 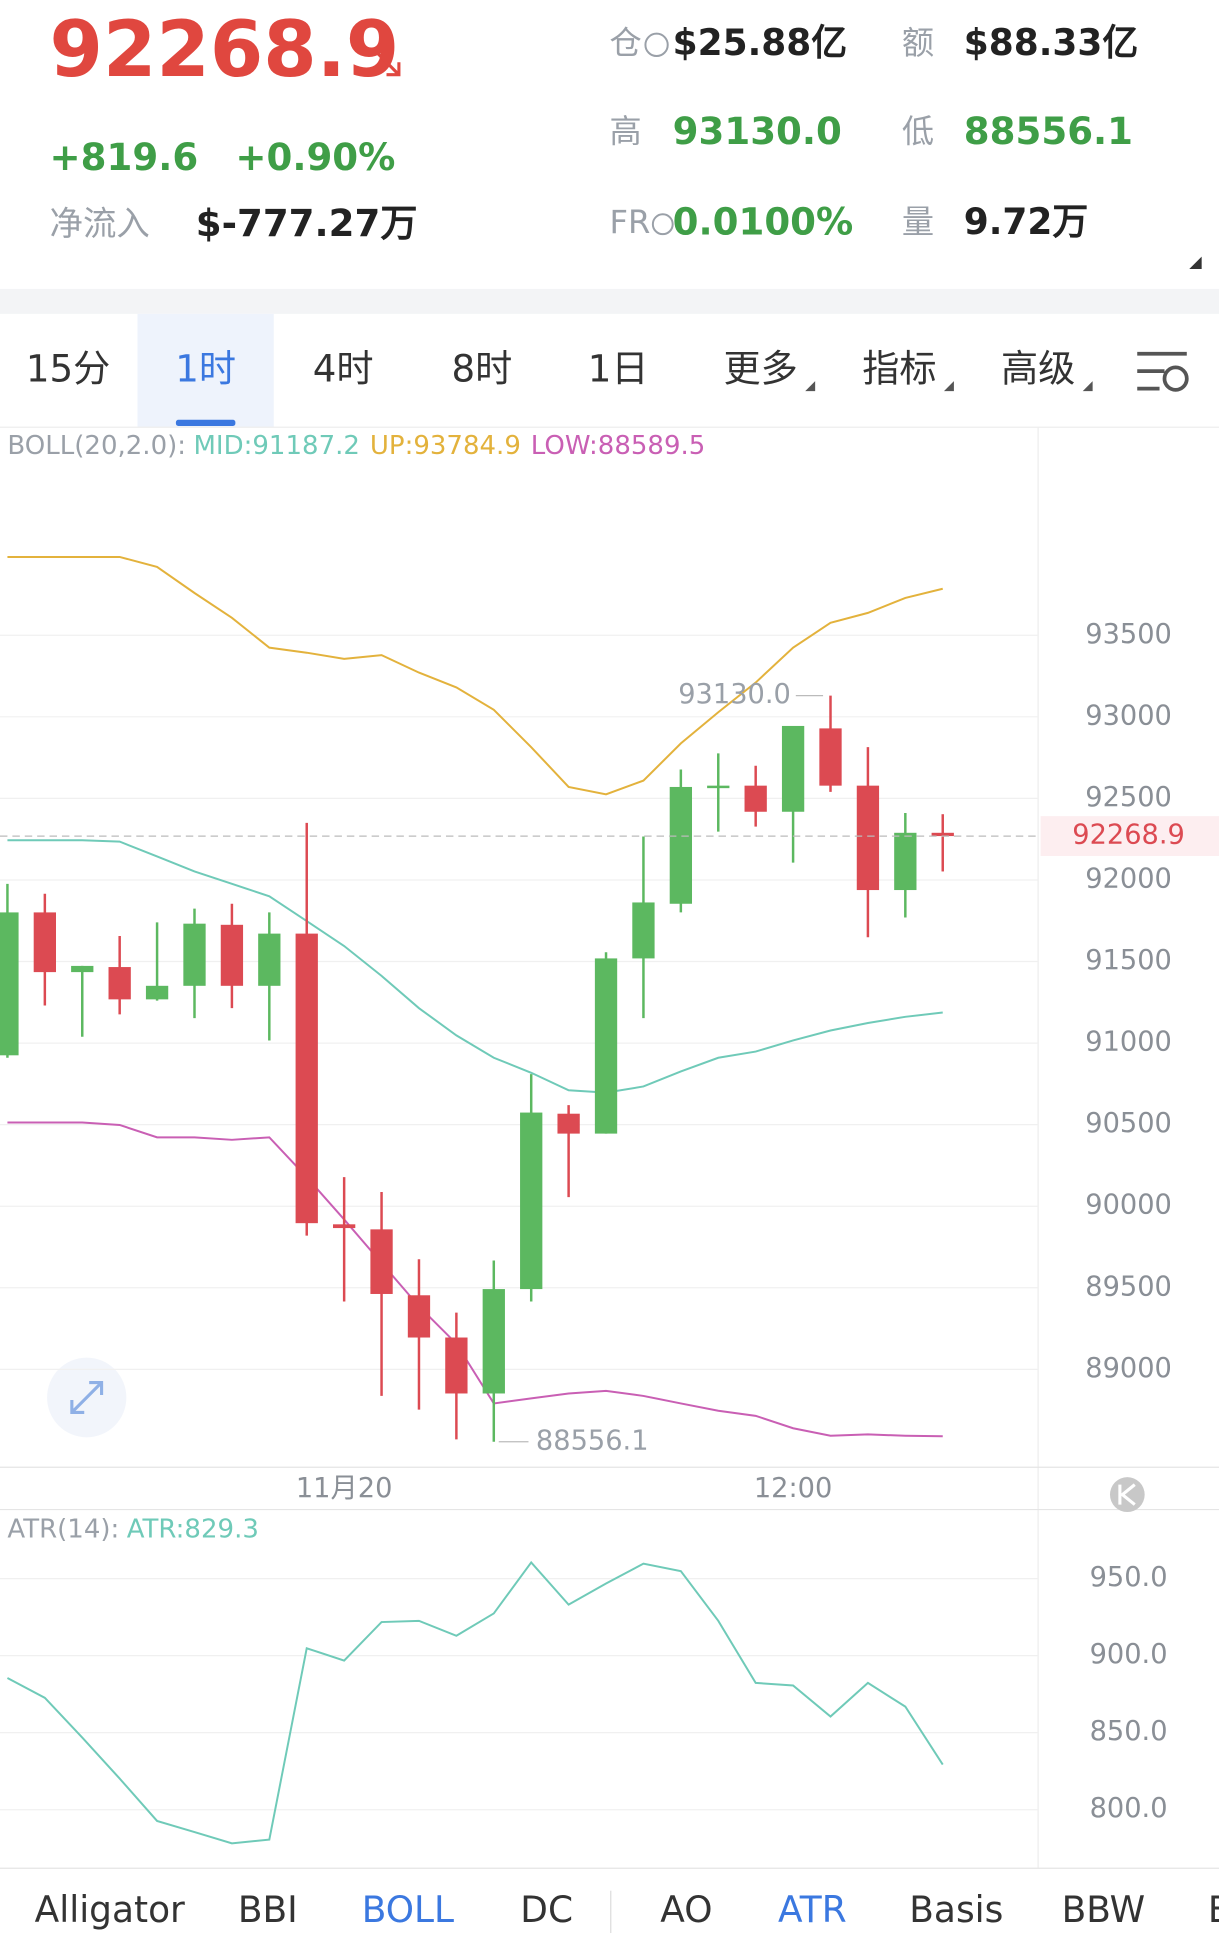 What do you see at coordinates (734, 694) in the screenshot?
I see `high-annotation: 93130.0` at bounding box center [734, 694].